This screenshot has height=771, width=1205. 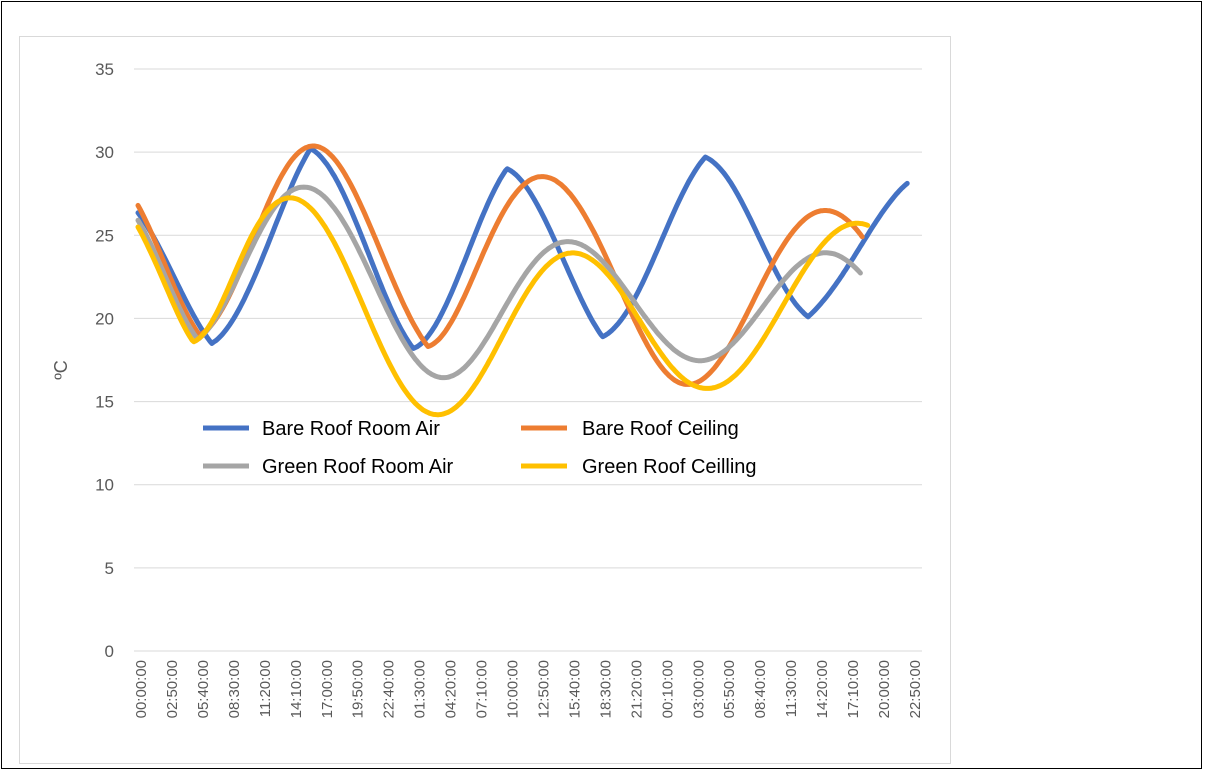 I want to click on x-tick-label: 11:30:00, so click(x=791, y=688).